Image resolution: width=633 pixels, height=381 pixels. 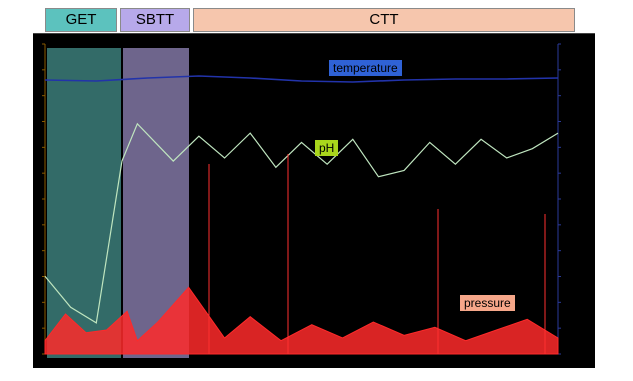 What do you see at coordinates (365, 68) in the screenshot?
I see `series-label-temperature: temperature` at bounding box center [365, 68].